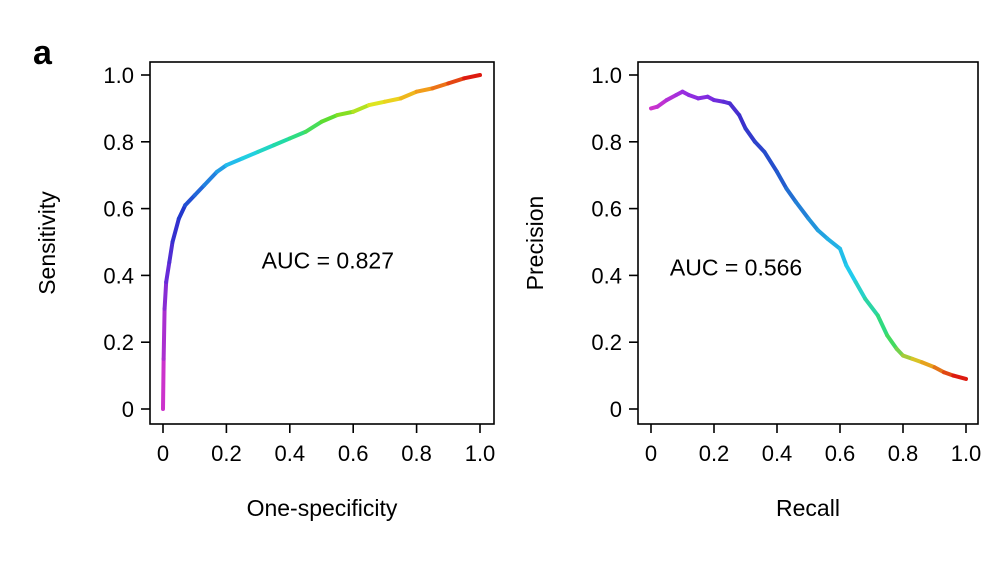 The image size is (1004, 563). I want to click on pr-x-tick-label: 0.6, so click(840, 453).